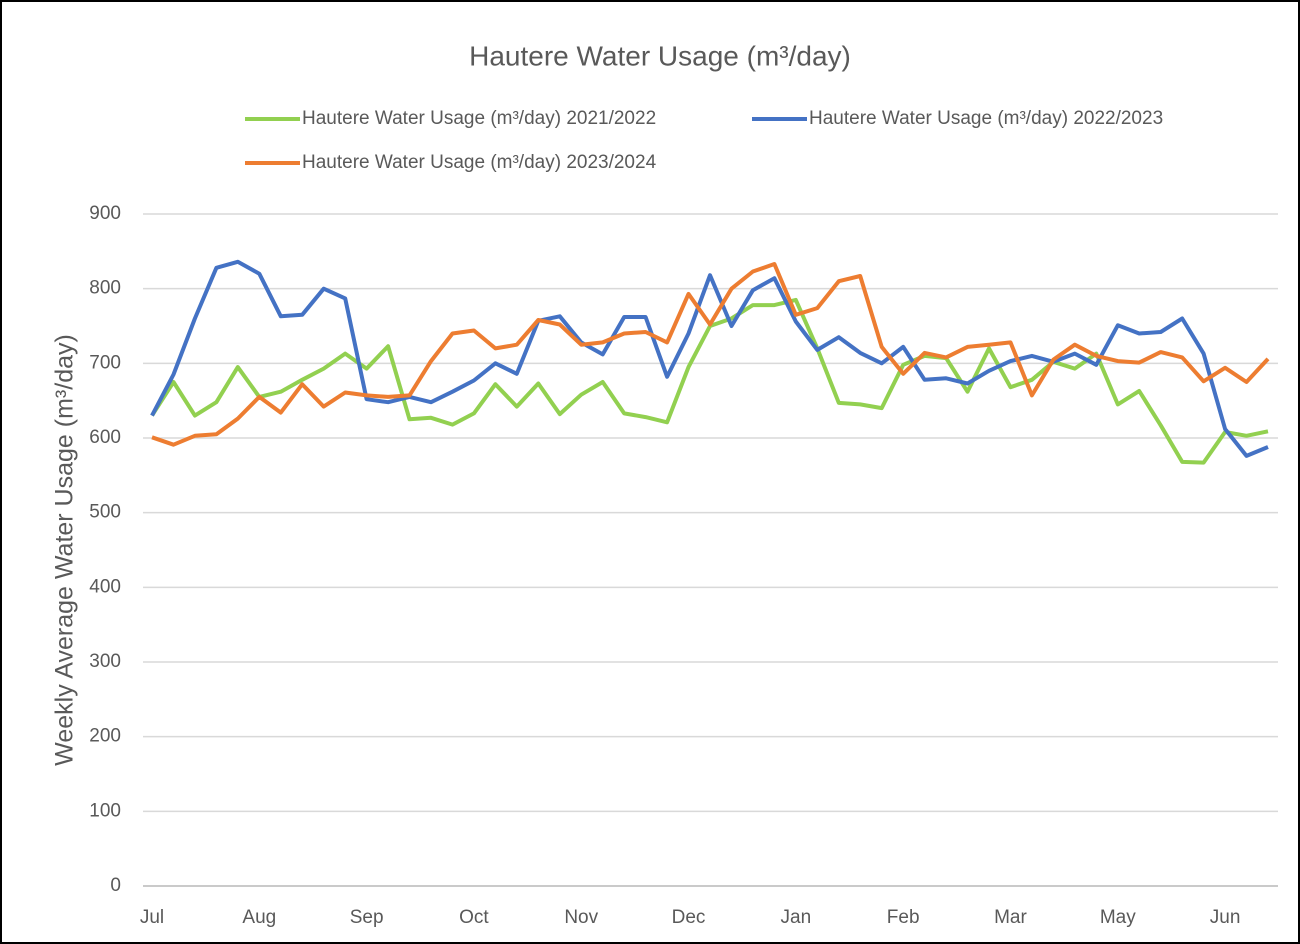 This screenshot has width=1300, height=944. Describe the element at coordinates (105, 288) in the screenshot. I see `y-tick-label: 800` at that location.